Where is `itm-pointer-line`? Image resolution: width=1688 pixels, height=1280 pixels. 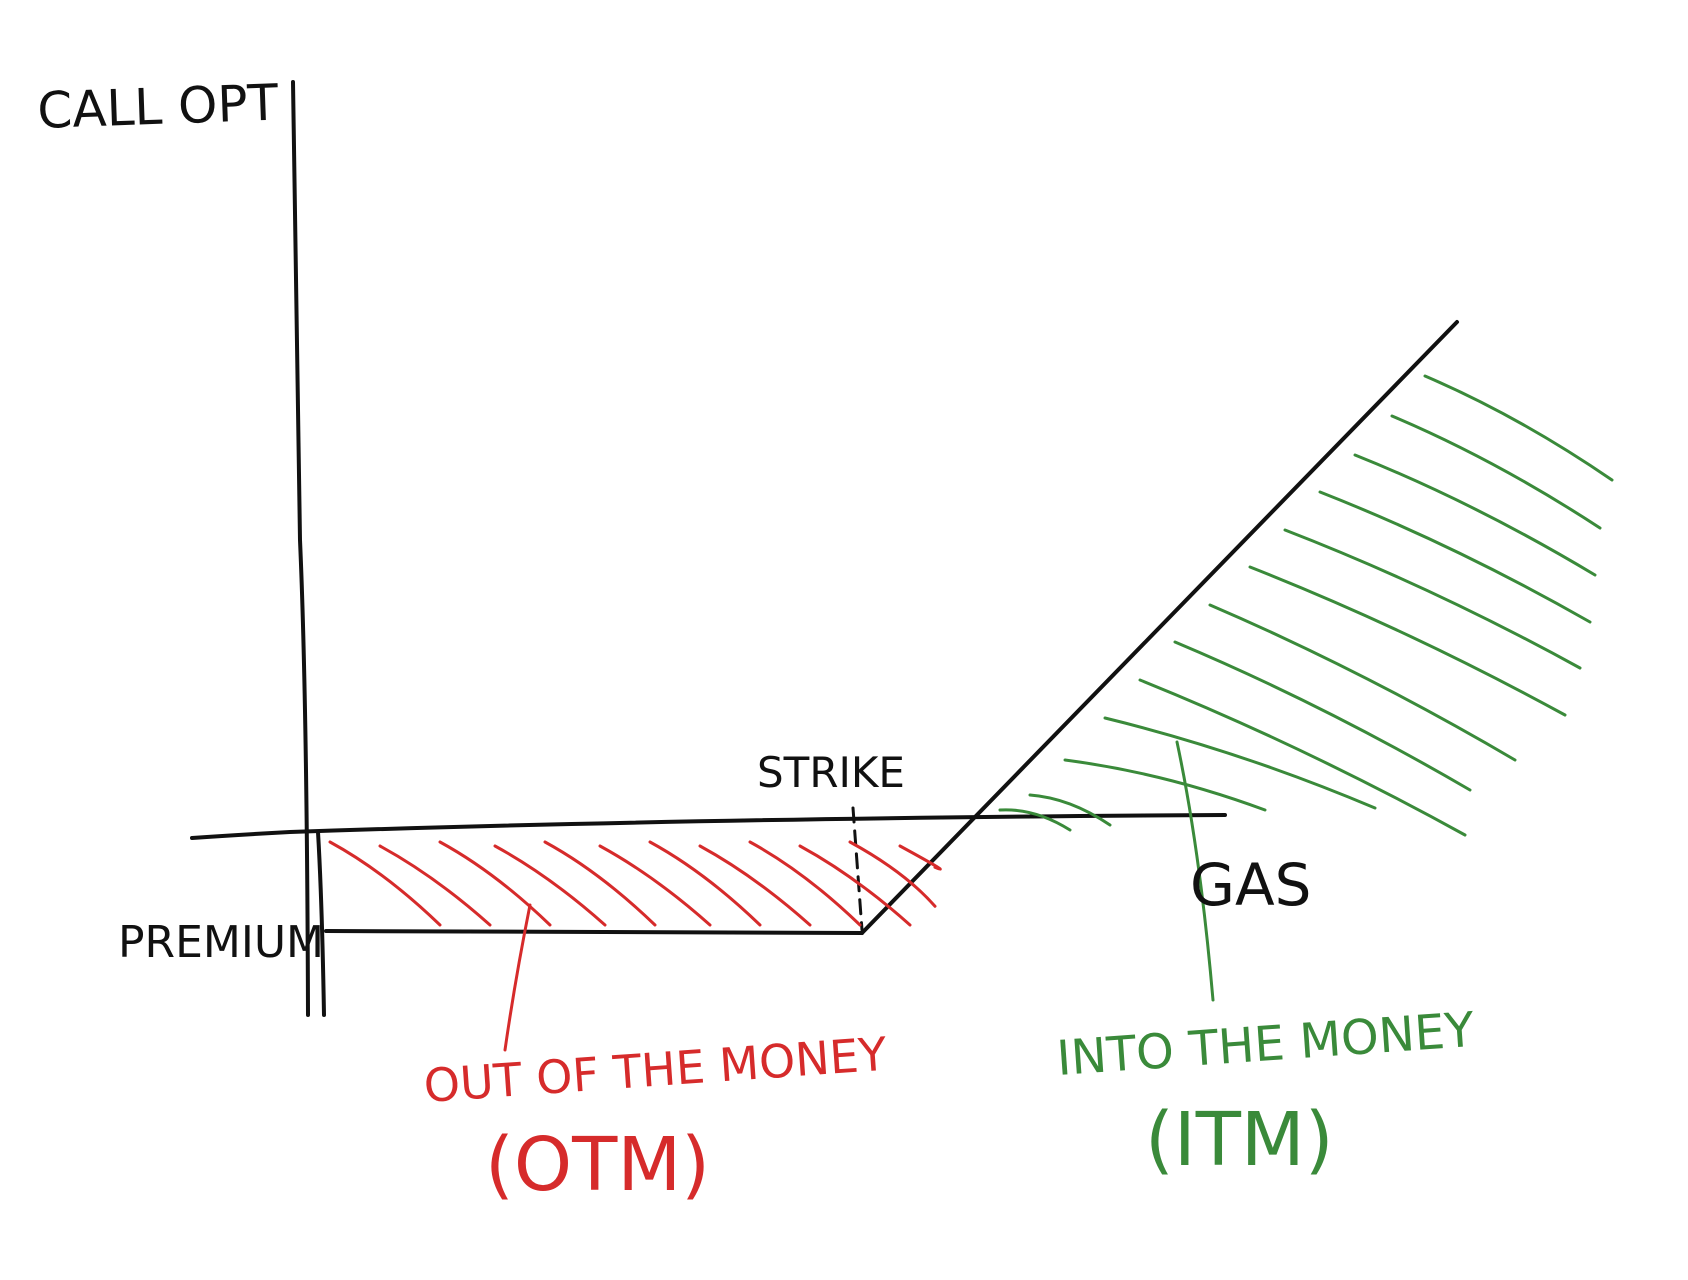 itm-pointer-line is located at coordinates (1195, 871).